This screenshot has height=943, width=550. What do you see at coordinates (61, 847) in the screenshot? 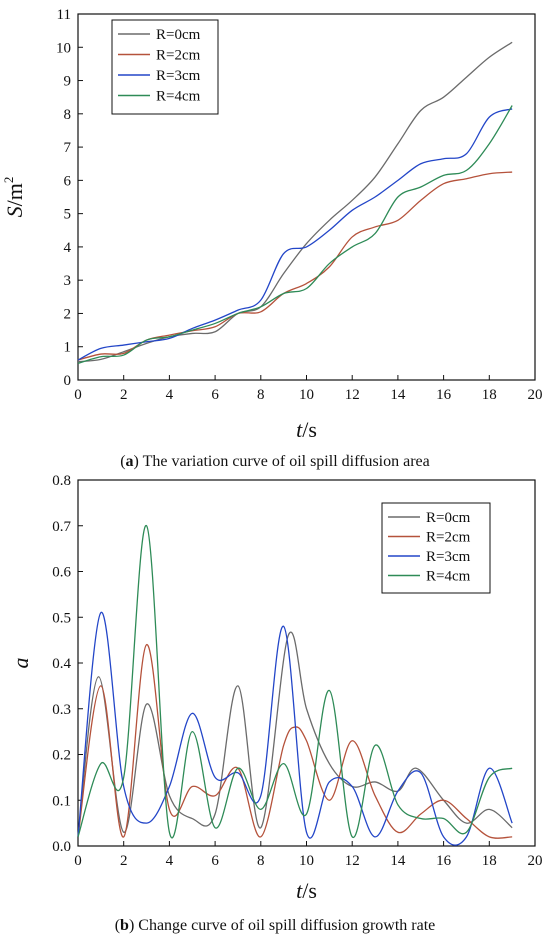
I see `y-tick-label: 0.0` at bounding box center [61, 847].